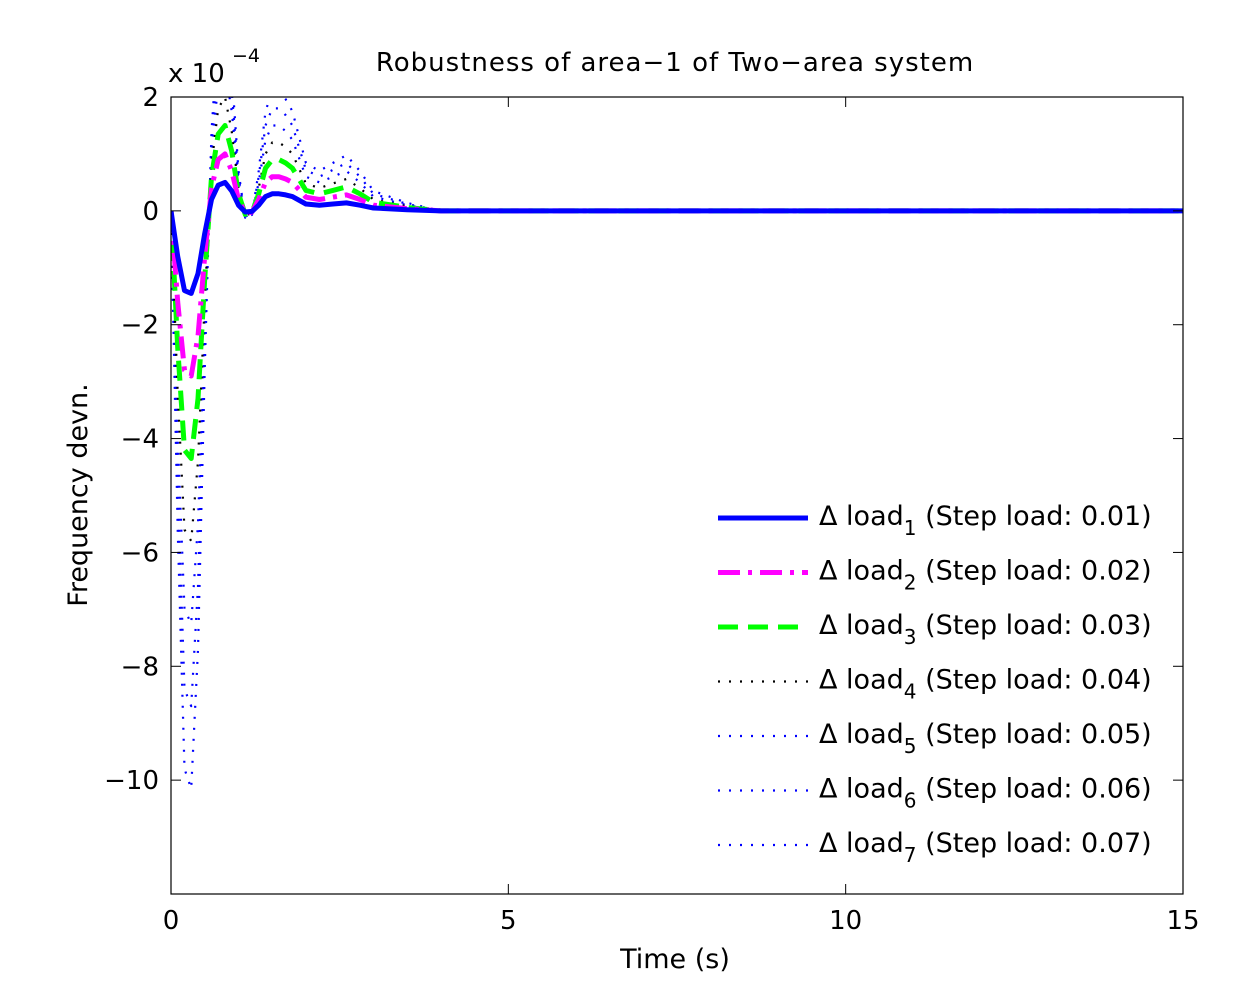  I want to click on y-tick-label: −6, so click(140, 553).